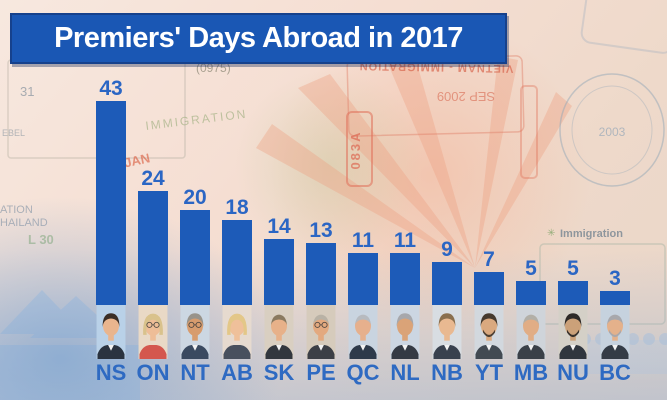 This screenshot has width=667, height=400. What do you see at coordinates (551, 233) in the screenshot?
I see `korea-symbol-glyph: ✳` at bounding box center [551, 233].